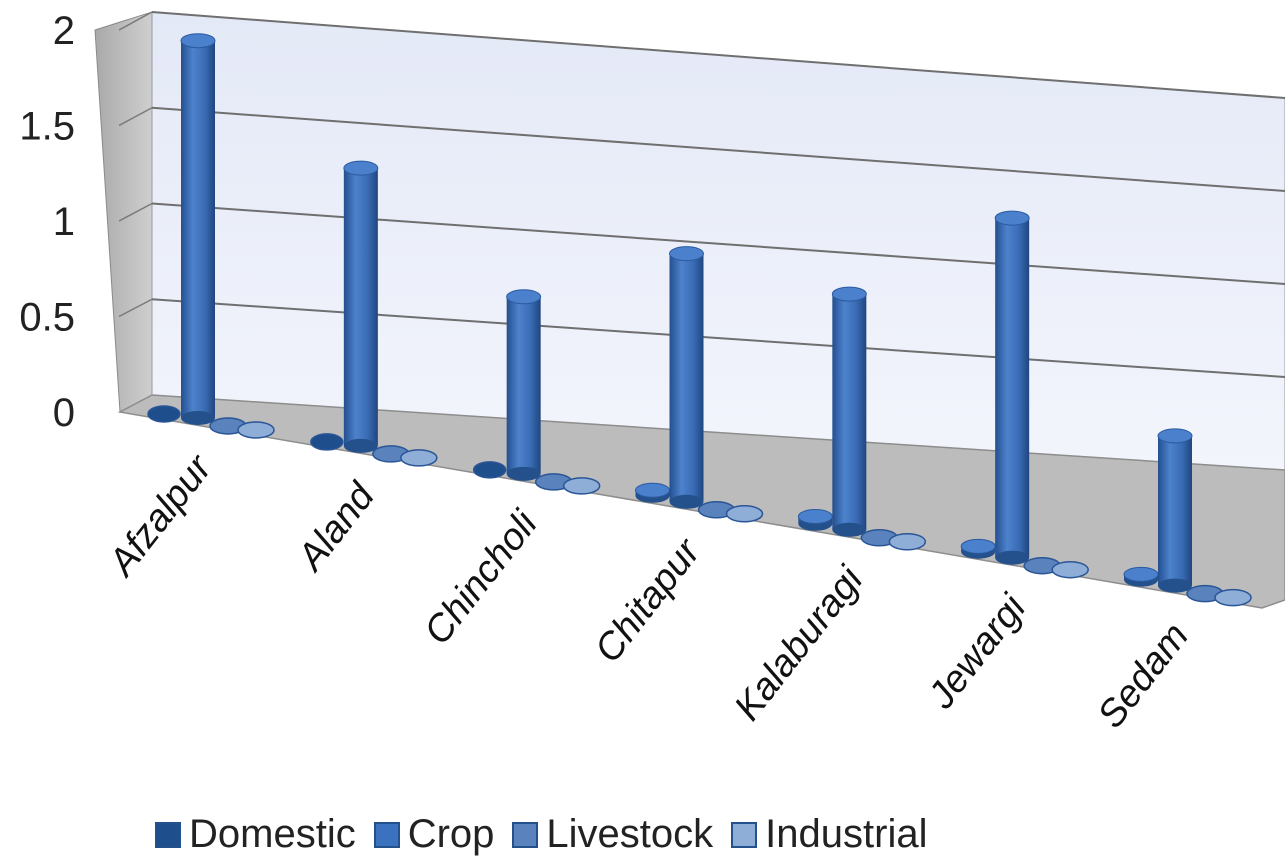 The image size is (1285, 867). I want to click on legend-item-livestock: Livestock, so click(612, 834).